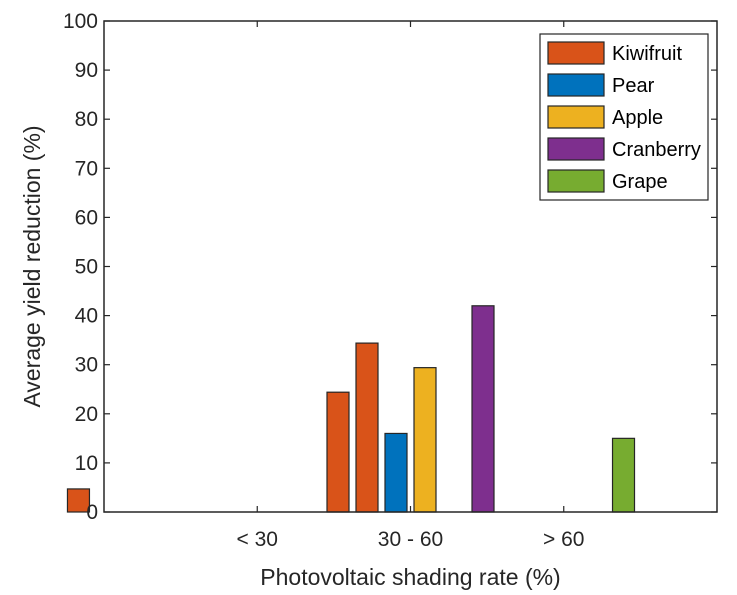 Image resolution: width=737 pixels, height=595 pixels. Describe the element at coordinates (633, 86) in the screenshot. I see `legend-label-pear: Pear` at that location.